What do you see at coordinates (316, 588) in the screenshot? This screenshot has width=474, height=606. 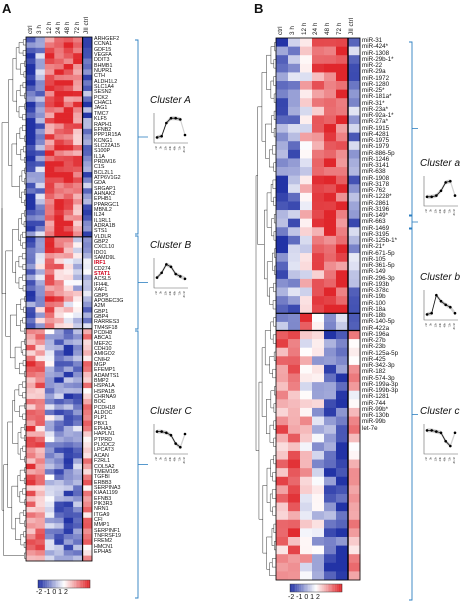 I see `panel-b-color-legend` at bounding box center [316, 588].